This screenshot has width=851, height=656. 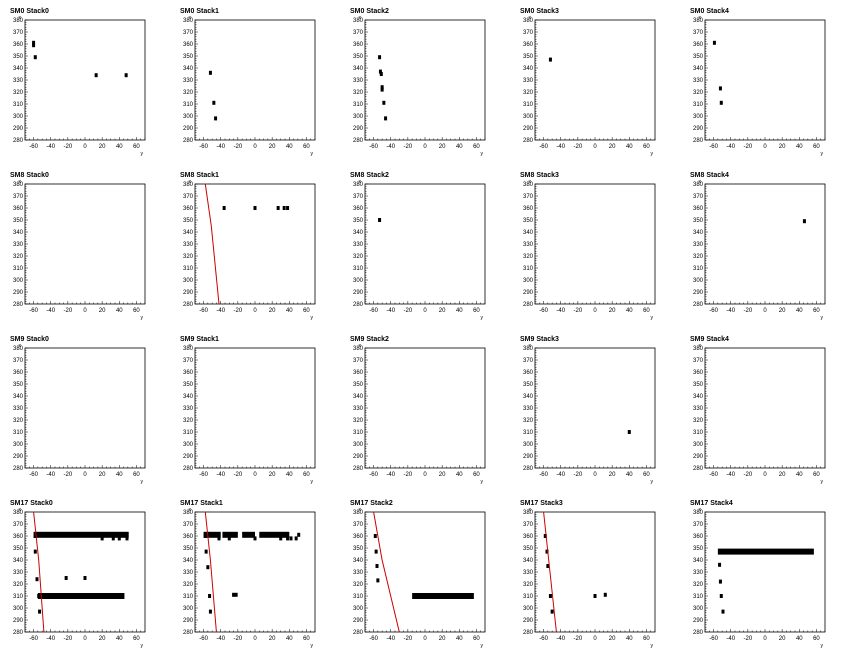 I want to click on panel-title: SM8 Stack4, so click(x=709, y=175).